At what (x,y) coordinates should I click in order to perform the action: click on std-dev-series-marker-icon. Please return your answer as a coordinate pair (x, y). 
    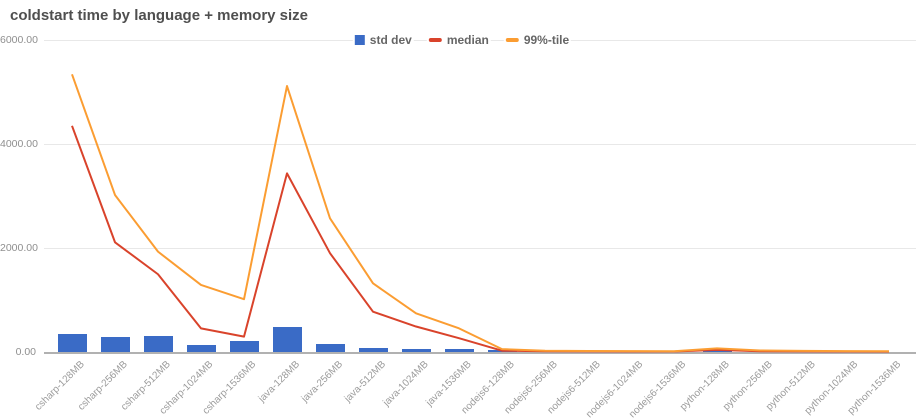
    Looking at the image, I should click on (360, 40).